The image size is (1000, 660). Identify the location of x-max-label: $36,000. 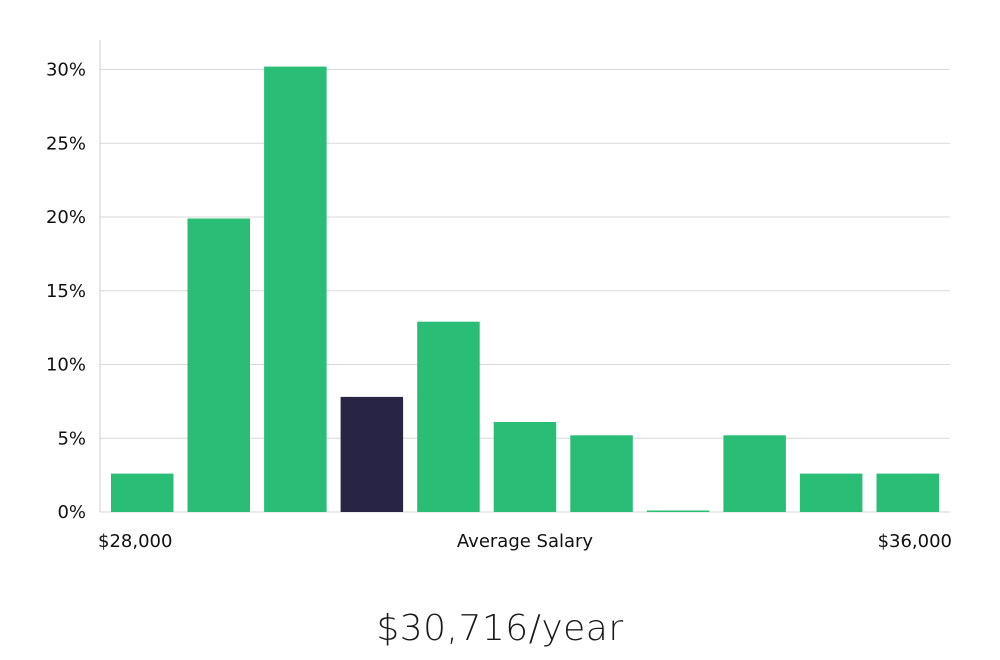
(915, 541).